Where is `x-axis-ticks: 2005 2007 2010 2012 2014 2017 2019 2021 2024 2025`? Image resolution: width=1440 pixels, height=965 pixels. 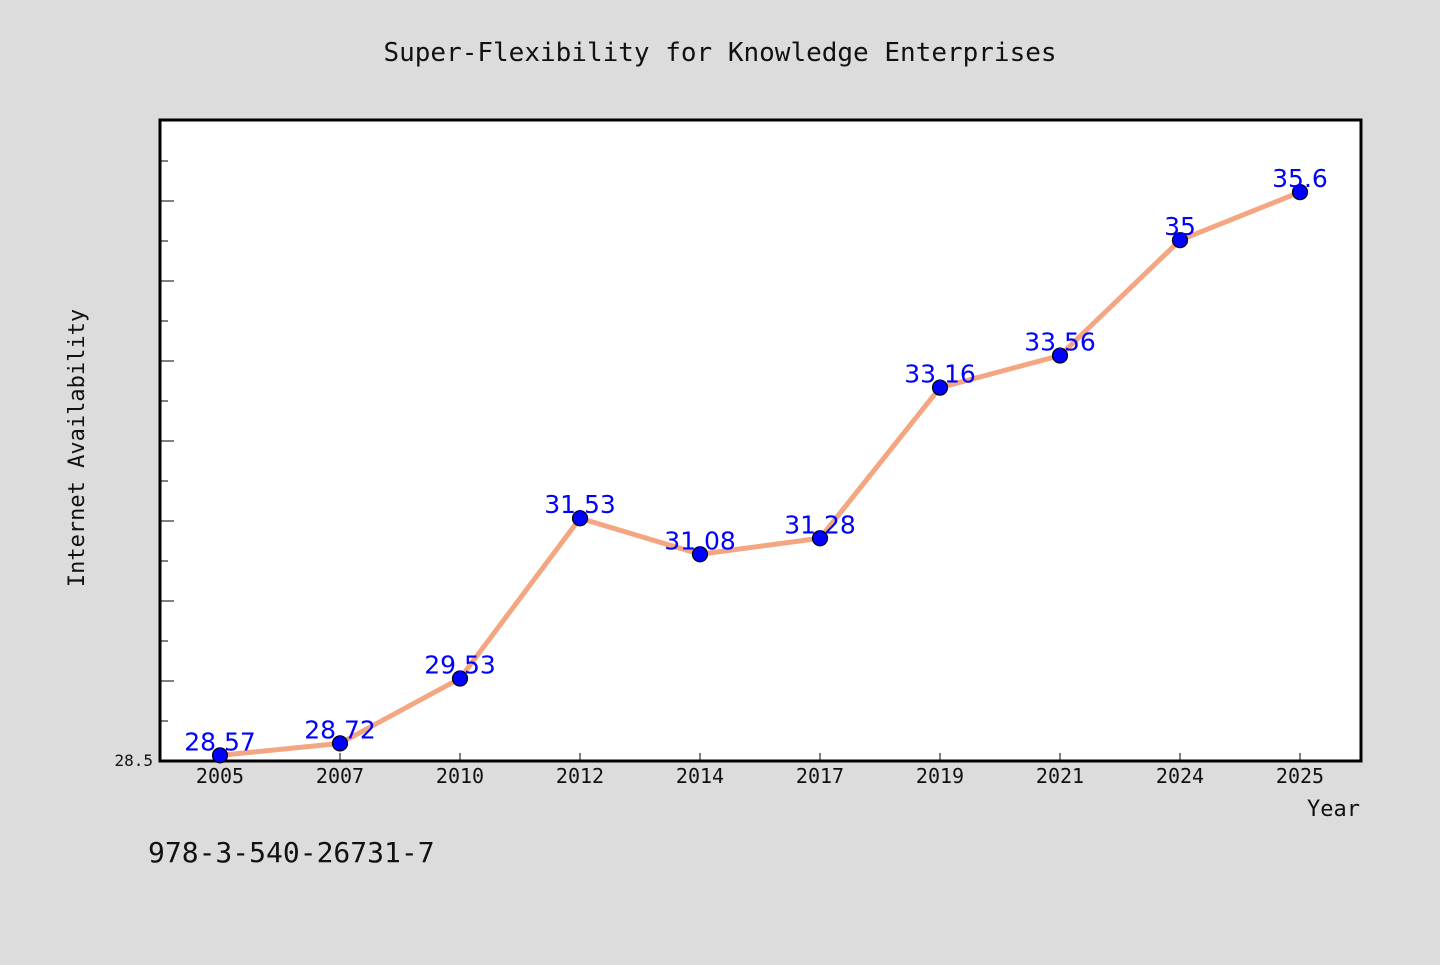
x-axis-ticks: 2005 2007 2010 2012 2014 2017 2019 2021 2024 2025 is located at coordinates (760, 770).